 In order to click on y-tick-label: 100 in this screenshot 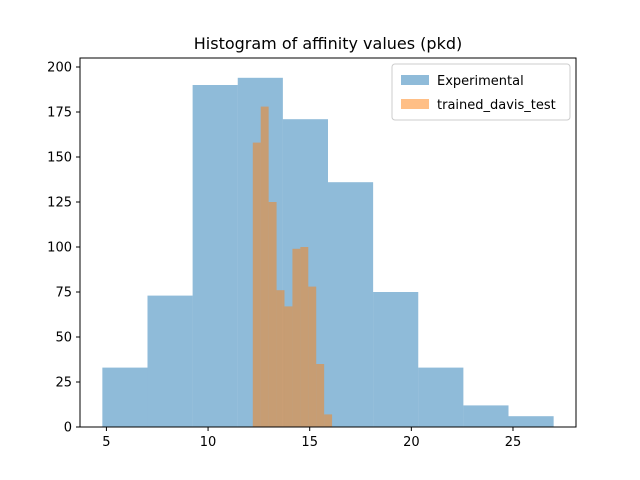, I will do `click(59, 248)`.